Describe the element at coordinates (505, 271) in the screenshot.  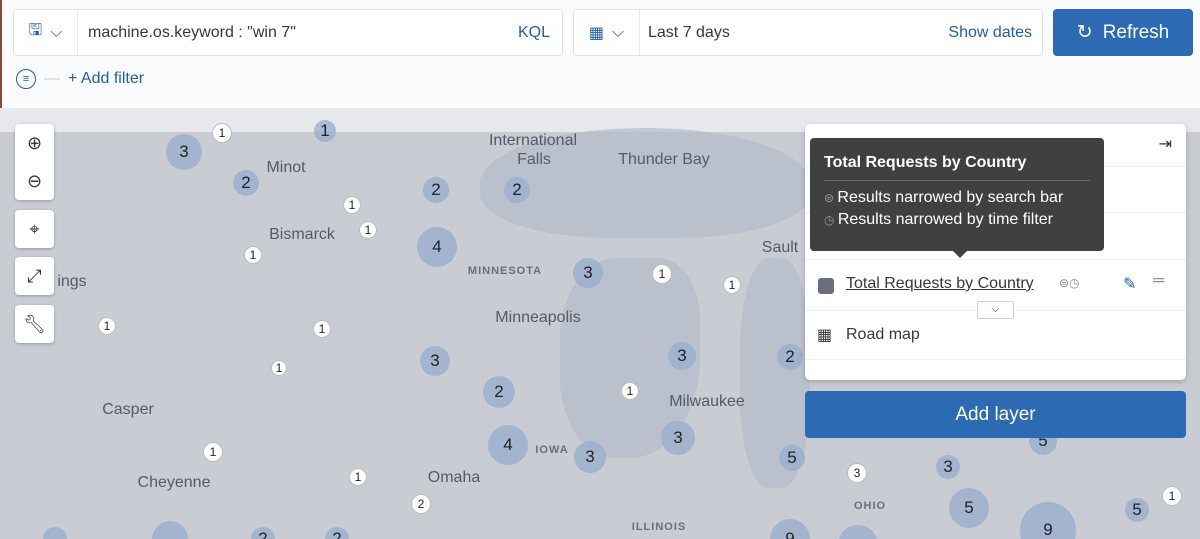
I see `map-label: MINNESOTA` at that location.